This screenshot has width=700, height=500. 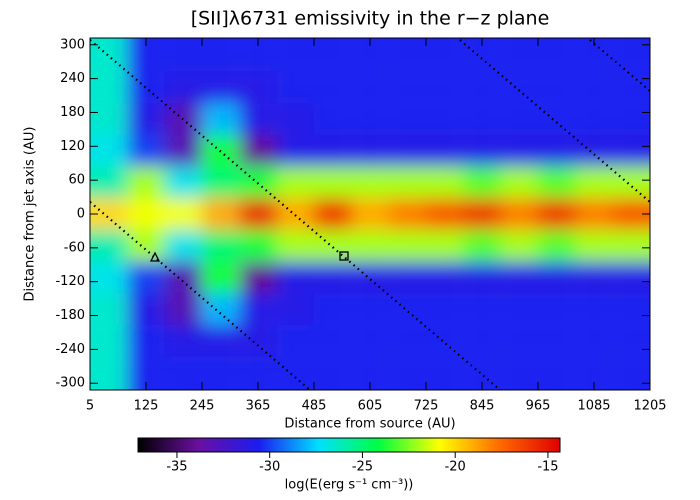 What do you see at coordinates (70, 383) in the screenshot?
I see `y-tick-label: -300` at bounding box center [70, 383].